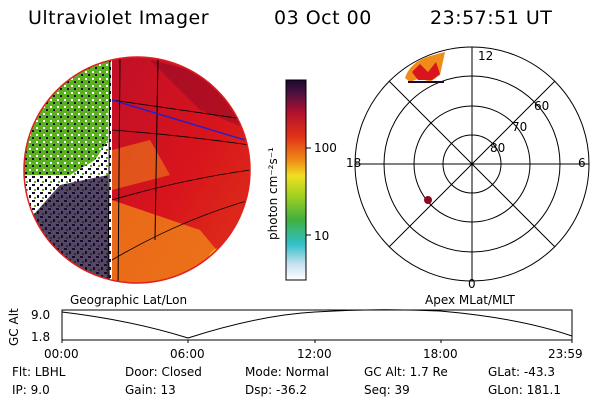 The image size is (600, 400). Describe the element at coordinates (119, 18) in the screenshot. I see `app-title: Ultraviolet Imager` at that location.